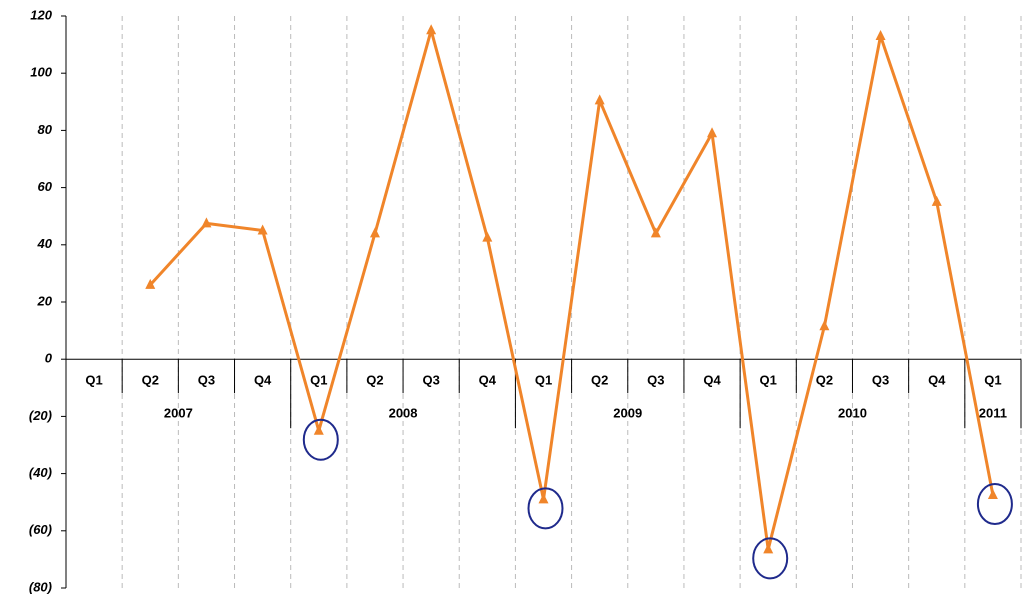 Image resolution: width=1024 pixels, height=598 pixels. I want to click on group-label: 2010, so click(852, 413).